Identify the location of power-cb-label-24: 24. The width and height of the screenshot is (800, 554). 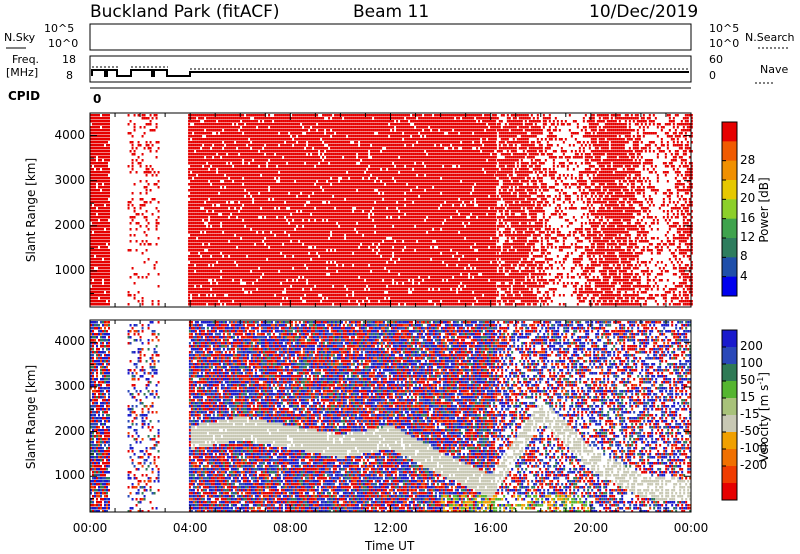
(747, 179).